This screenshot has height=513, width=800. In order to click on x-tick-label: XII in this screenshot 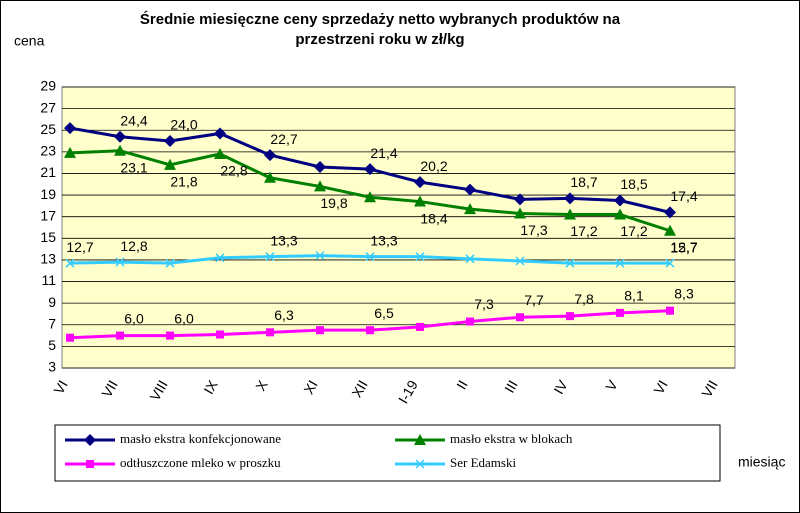, I will do `click(359, 388)`.